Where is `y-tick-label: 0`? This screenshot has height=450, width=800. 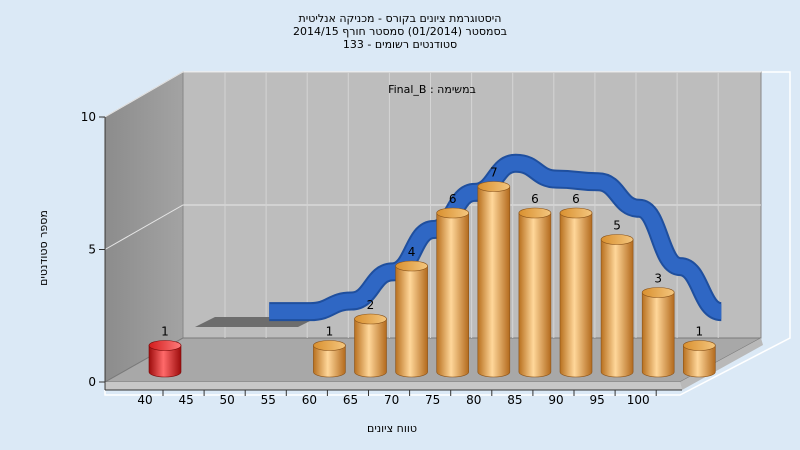
y-tick-label: 0 is located at coordinates (92, 382).